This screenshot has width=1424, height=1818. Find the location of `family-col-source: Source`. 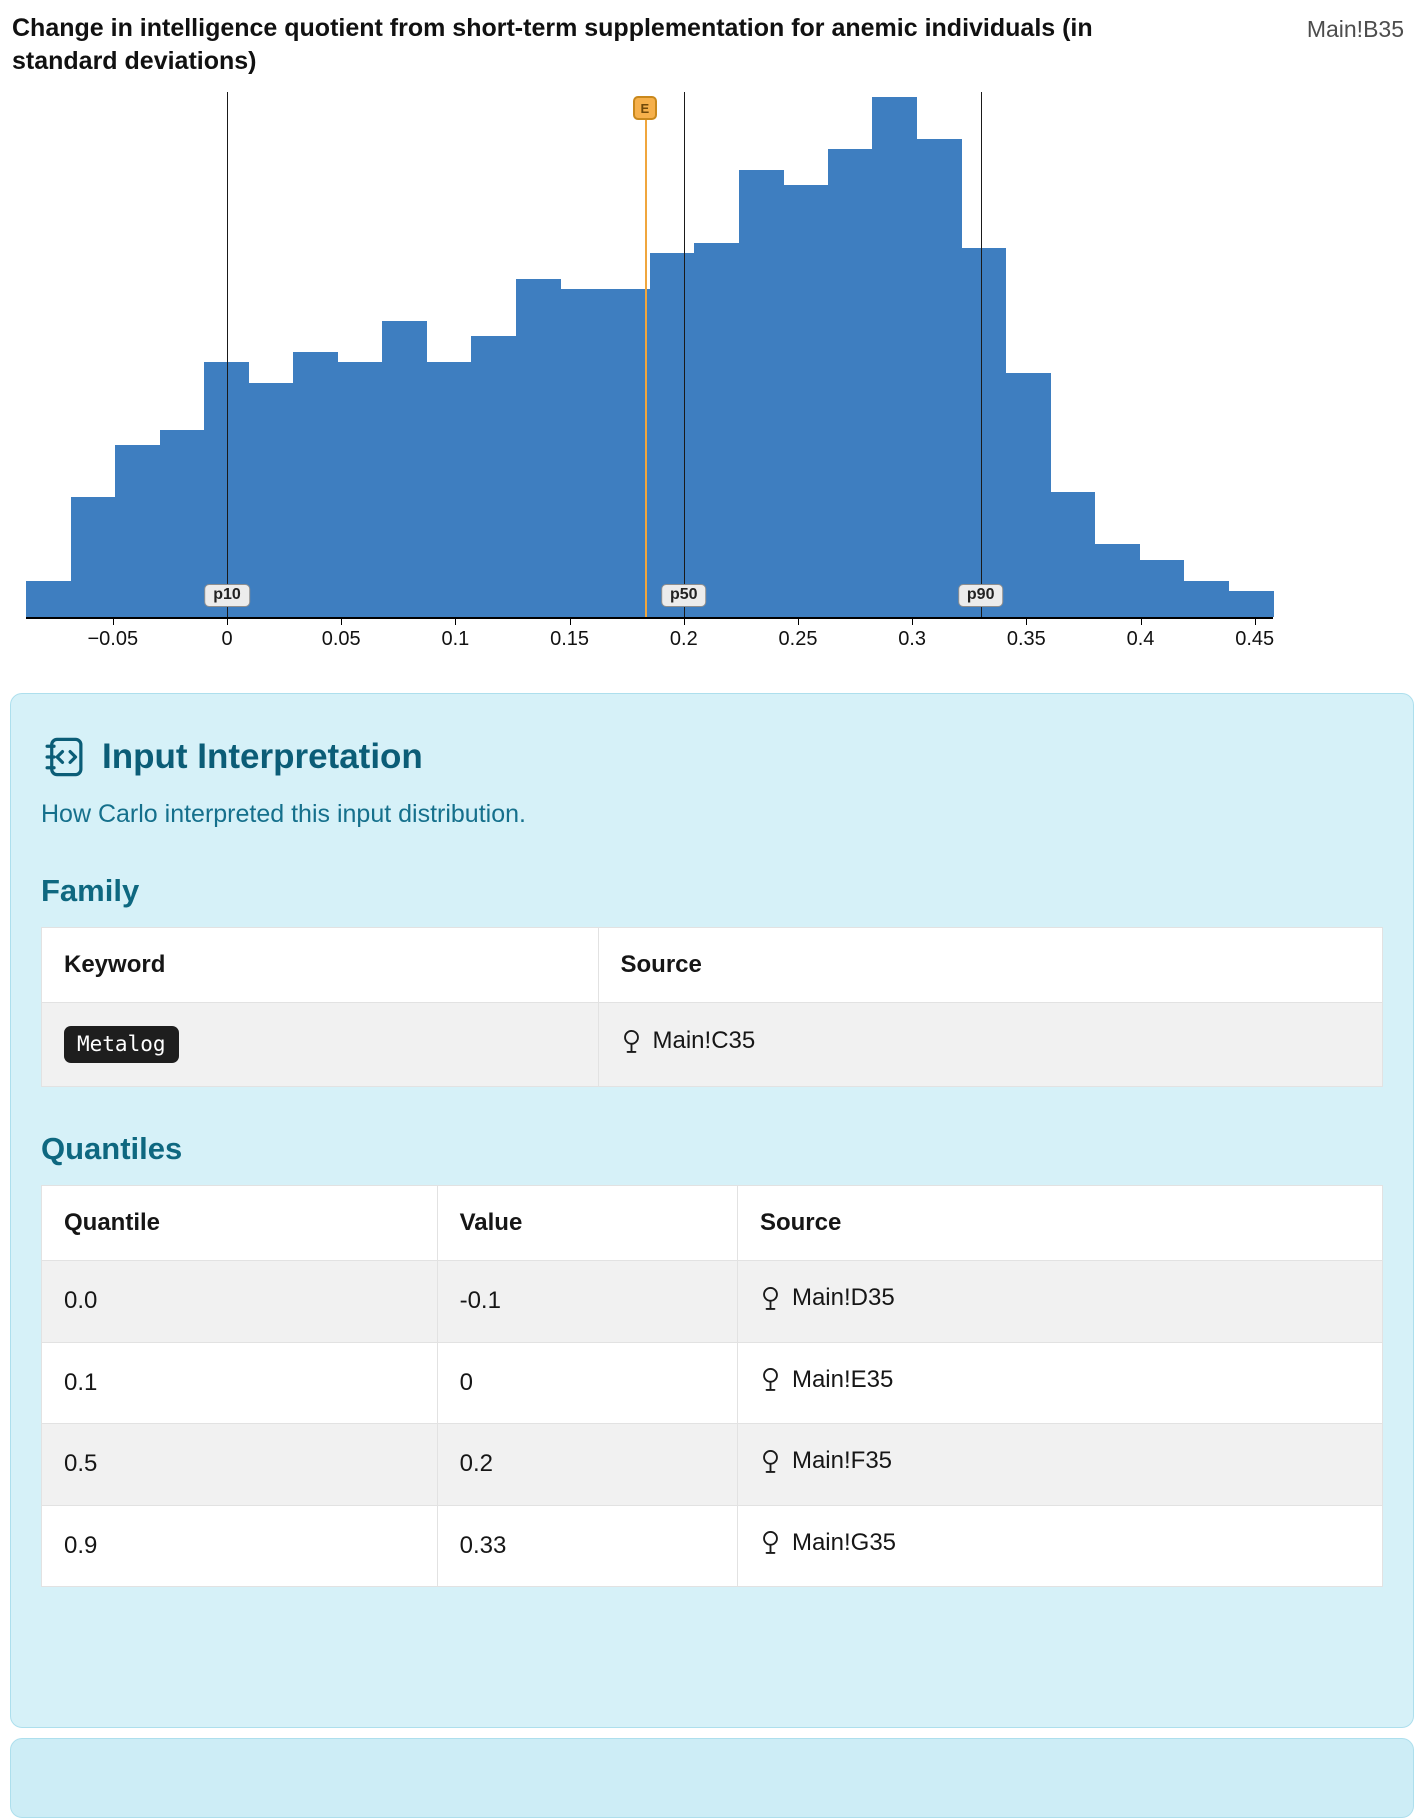

family-col-source: Source is located at coordinates (990, 965).